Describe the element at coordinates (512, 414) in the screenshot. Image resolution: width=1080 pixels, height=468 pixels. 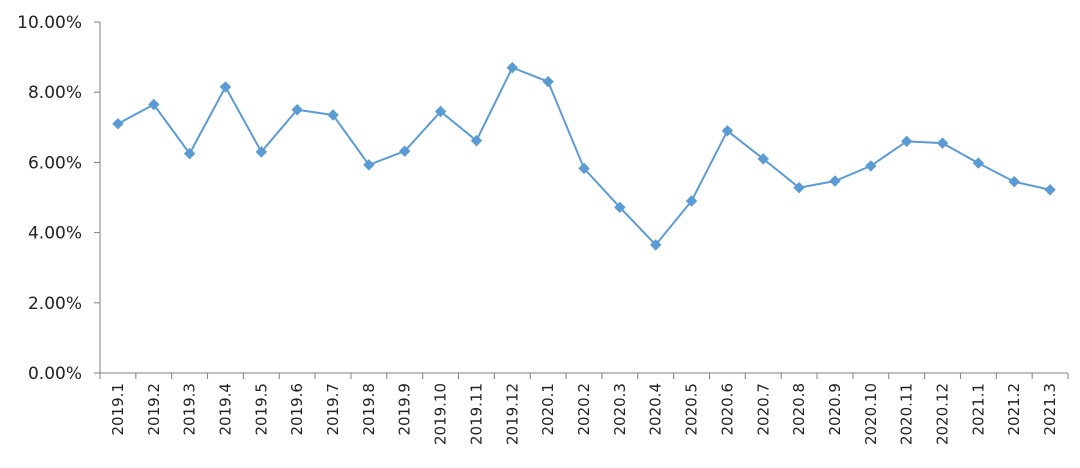
I see `x-tick-label: 2019.12` at that location.